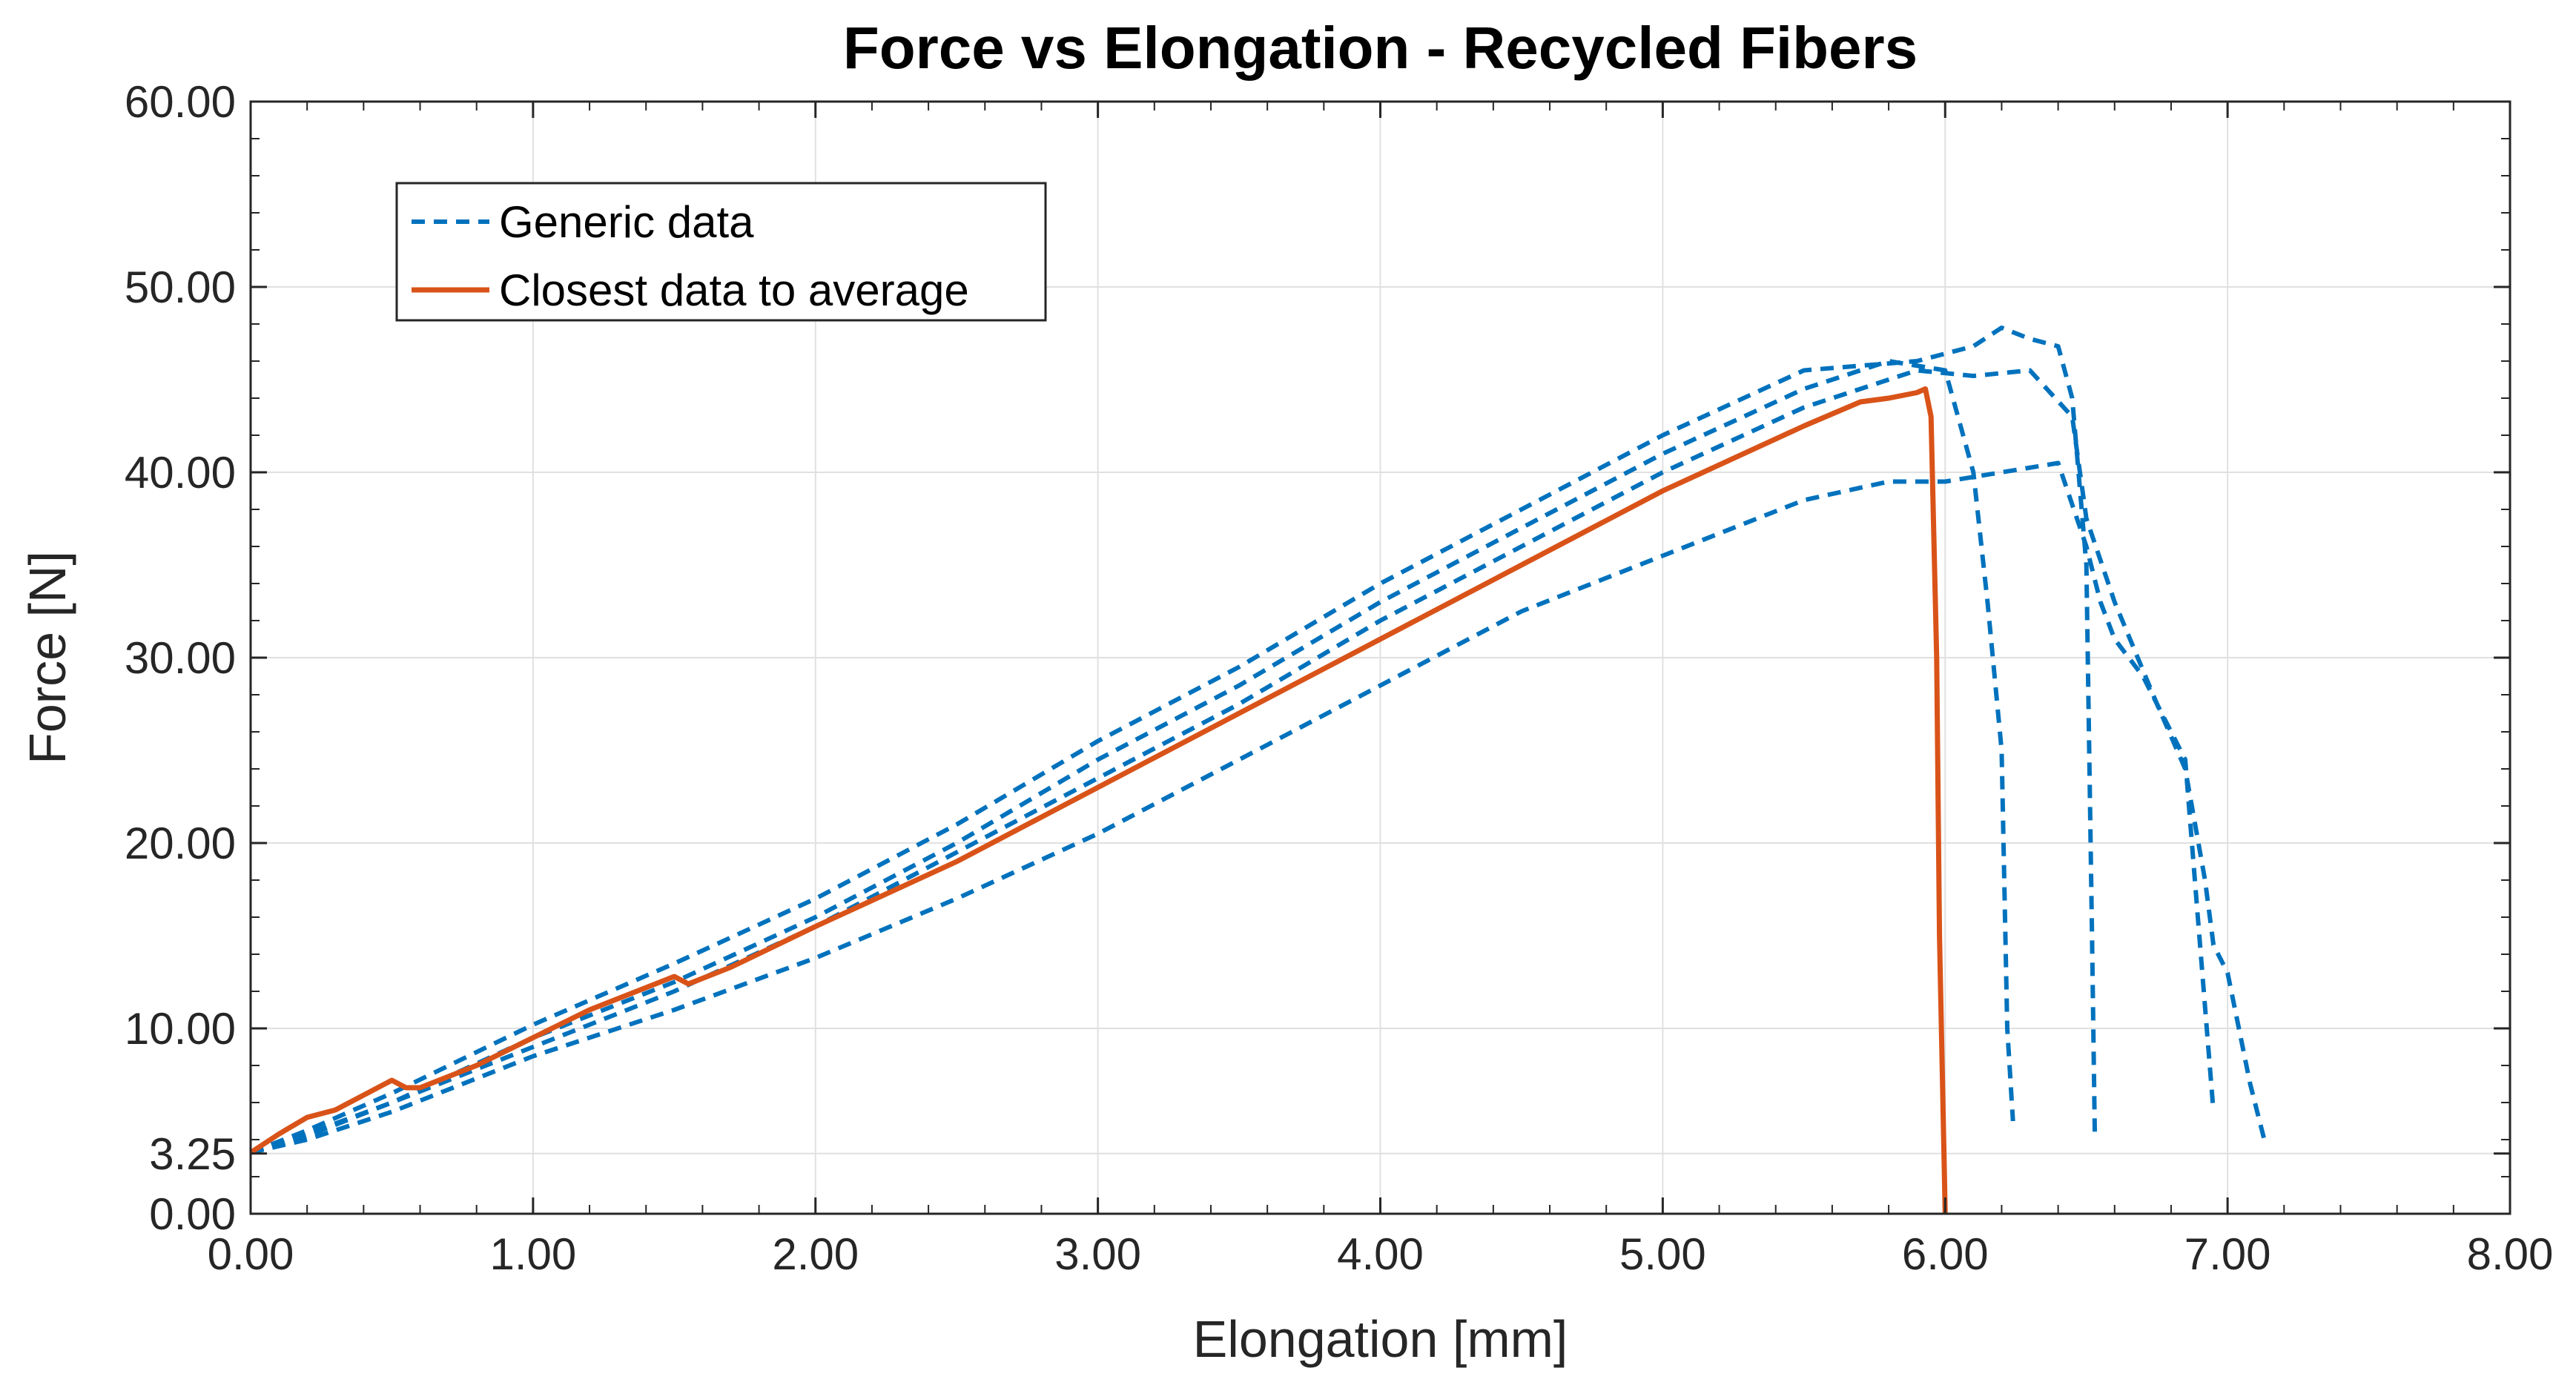 This screenshot has height=1388, width=2576. I want to click on y-tick-label: 60.00, so click(180, 102).